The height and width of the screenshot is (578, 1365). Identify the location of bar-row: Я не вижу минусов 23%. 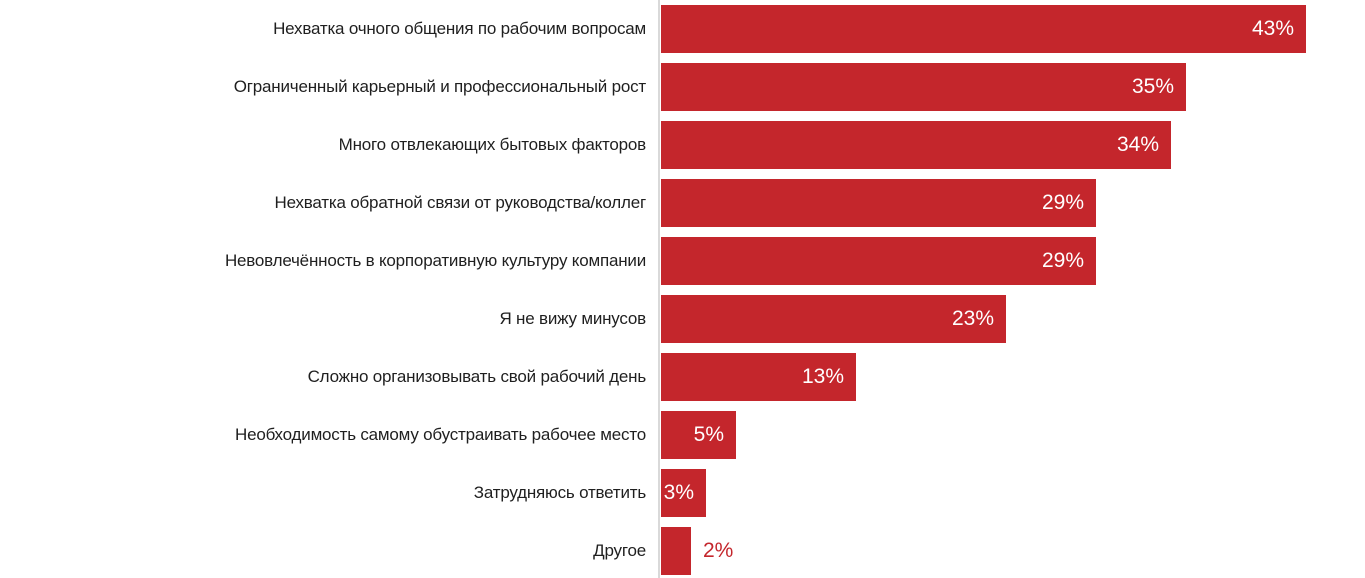
(682, 319).